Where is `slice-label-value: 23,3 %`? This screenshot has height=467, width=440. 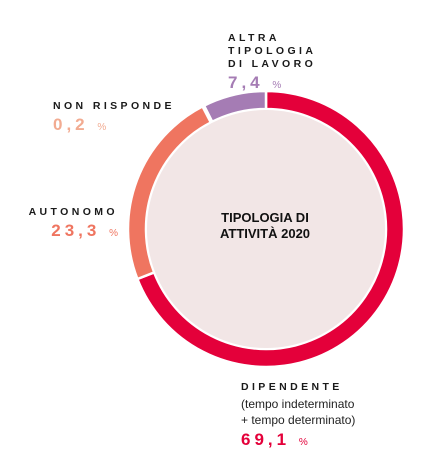 slice-label-value: 23,3 % is located at coordinates (59, 232).